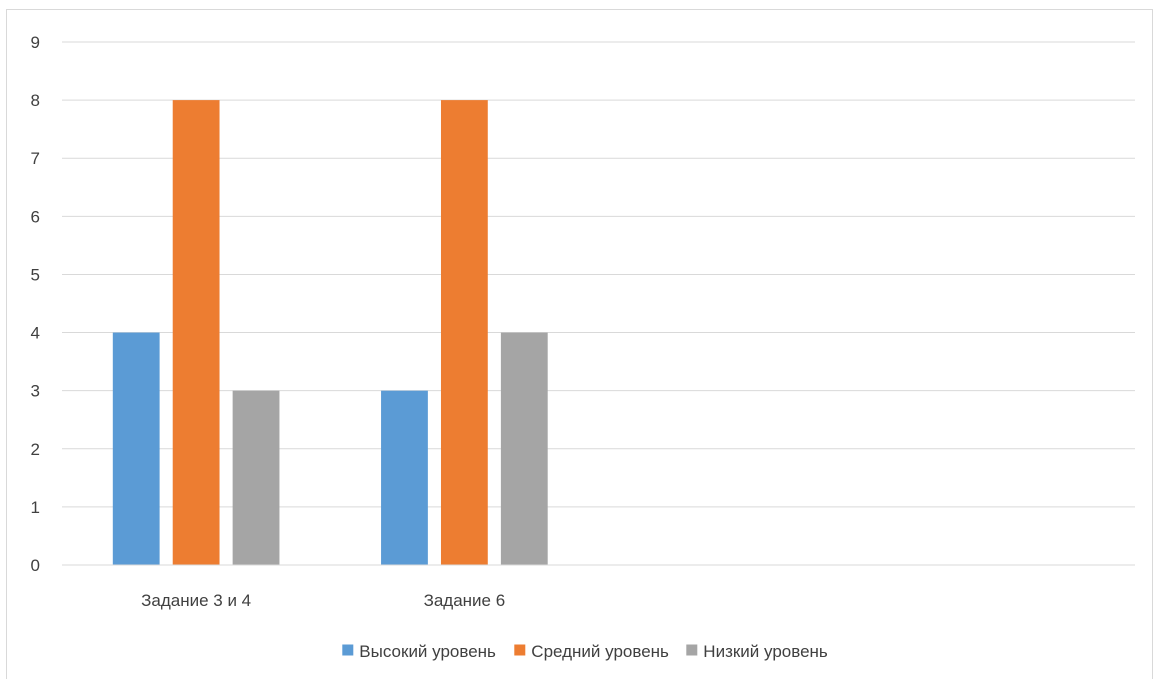 This screenshot has height=679, width=1154. Describe the element at coordinates (323, 600) in the screenshot. I see `x-axis-tick-labels: Задание 3 и 4 Задание 6` at that location.